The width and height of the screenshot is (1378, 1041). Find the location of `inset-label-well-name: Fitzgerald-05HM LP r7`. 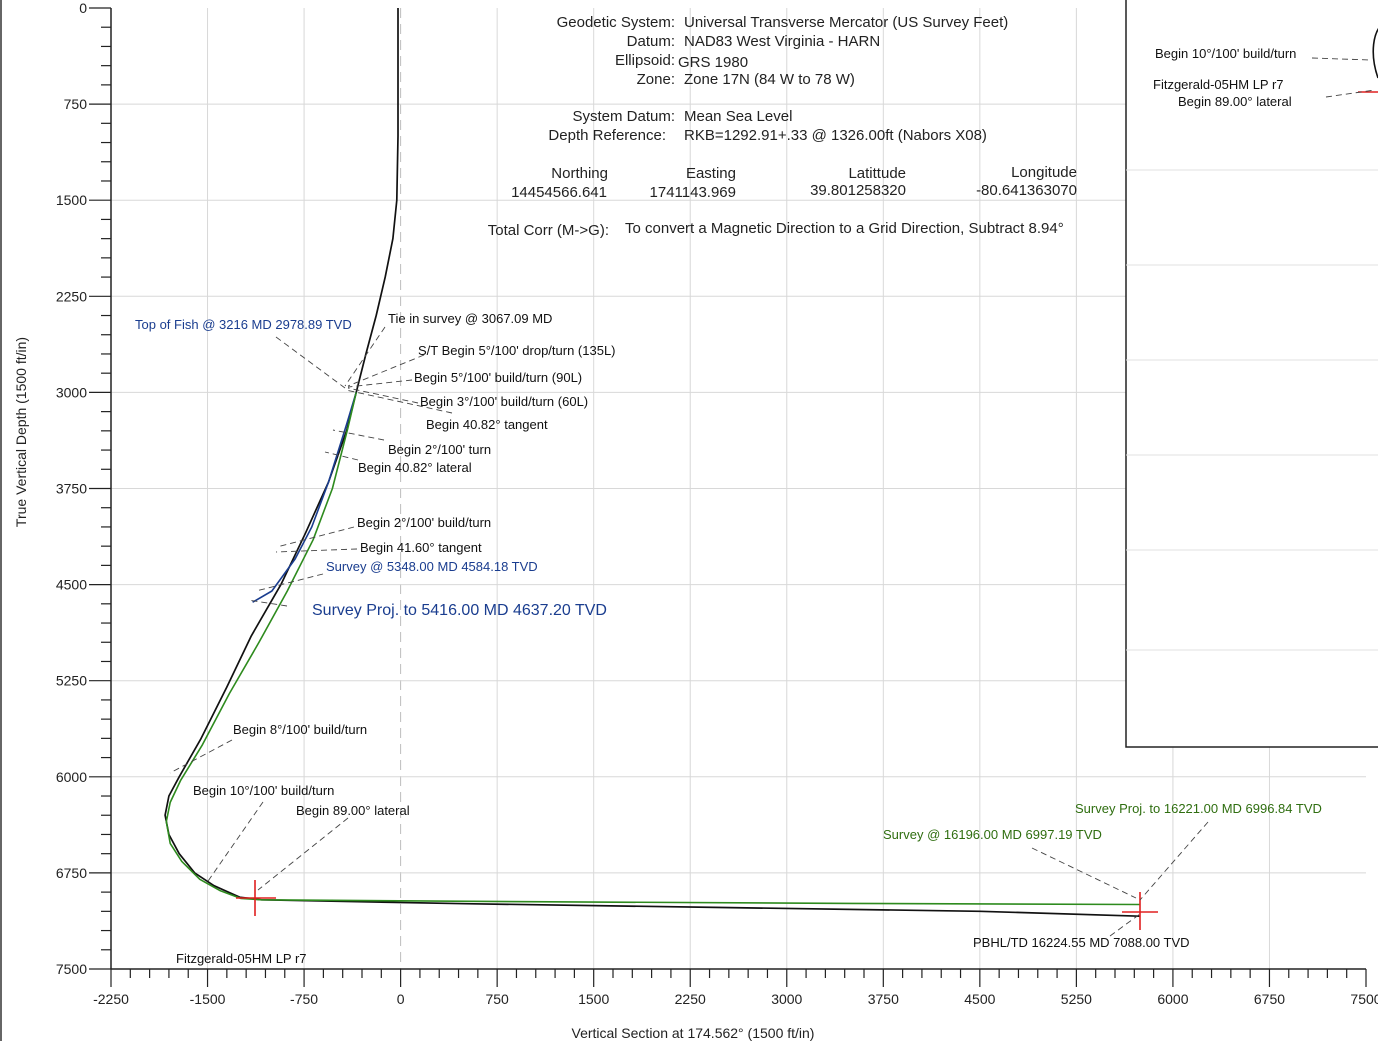

inset-label-well-name: Fitzgerald-05HM LP r7 is located at coordinates (1218, 84).